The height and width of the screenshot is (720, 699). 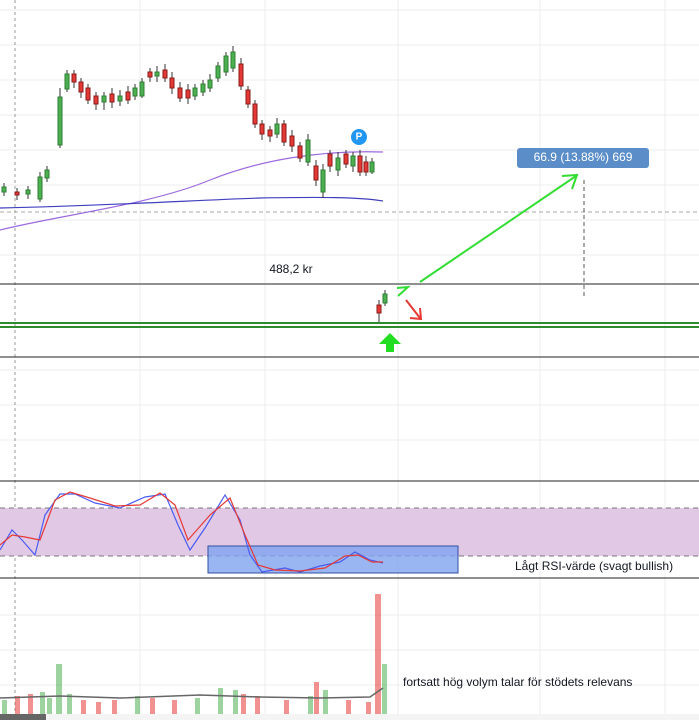 I want to click on ma-short, so click(x=192, y=202).